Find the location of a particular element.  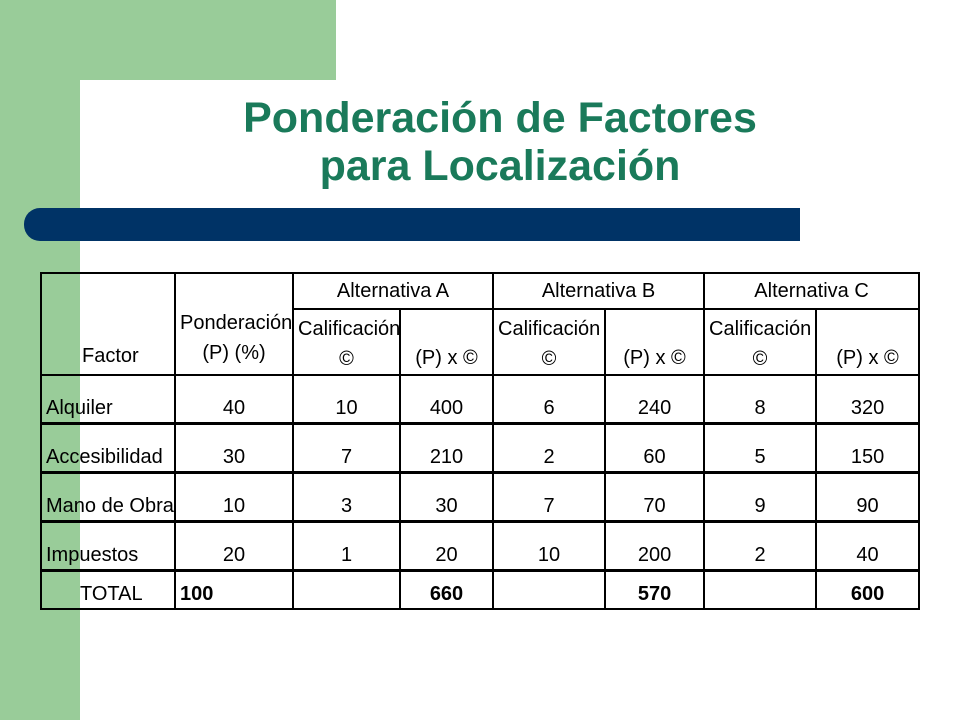

table-row: Mano de Obra 10 3 30 7 70 9 90 is located at coordinates (480, 497).